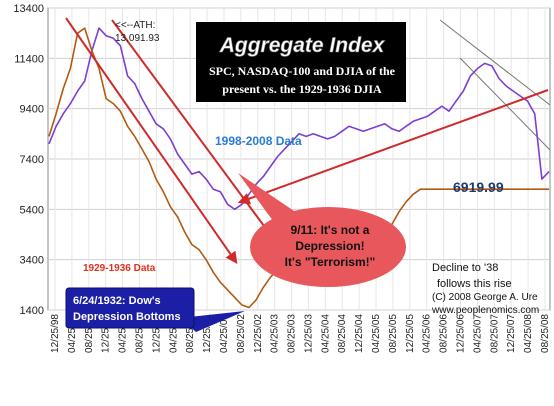 This screenshot has height=406, width=554. I want to click on ath-label-line1: <<--ATH:, so click(135, 25).